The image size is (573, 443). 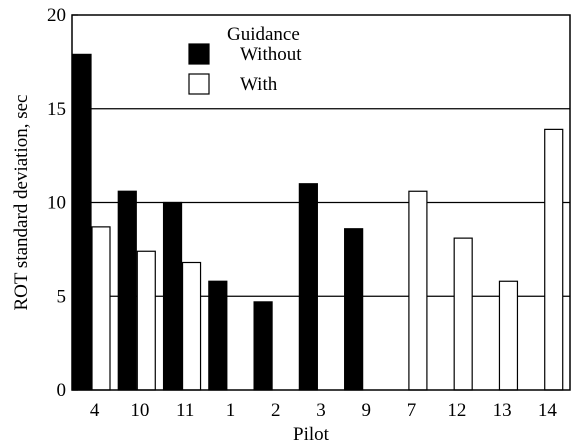 What do you see at coordinates (56, 109) in the screenshot?
I see `y-tick-label: 15` at bounding box center [56, 109].